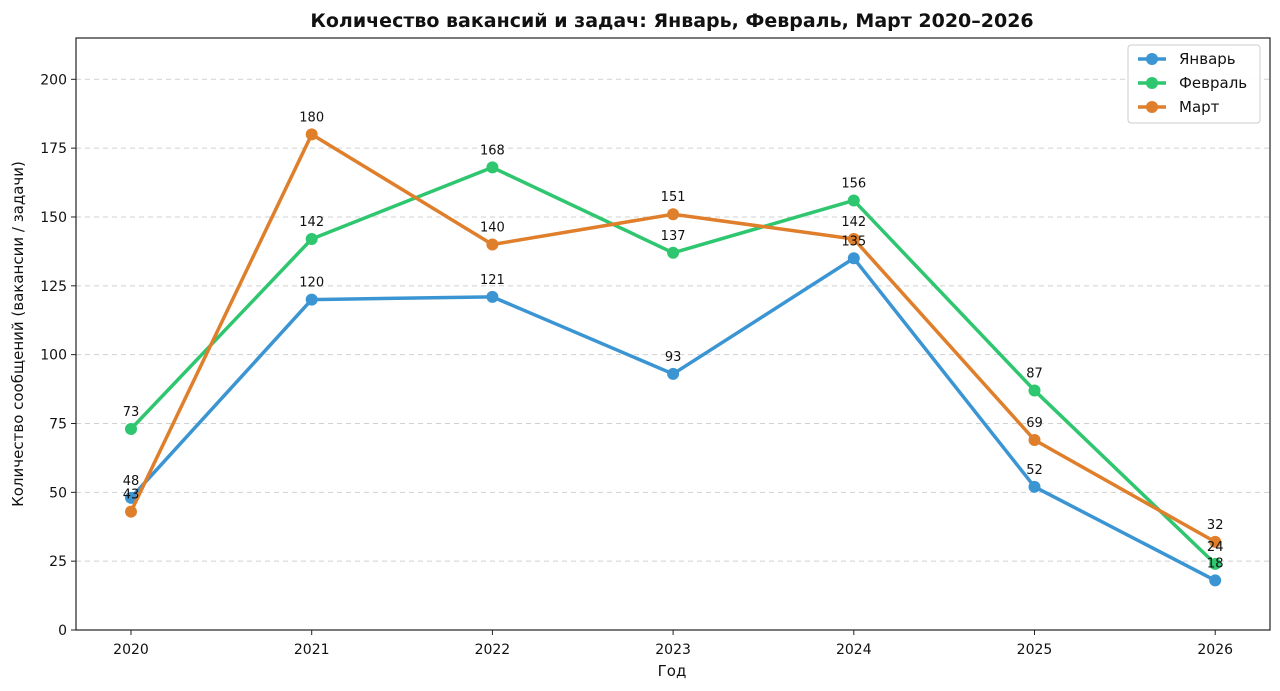  What do you see at coordinates (53, 356) in the screenshot?
I see `y-tick-label: 100` at bounding box center [53, 356].